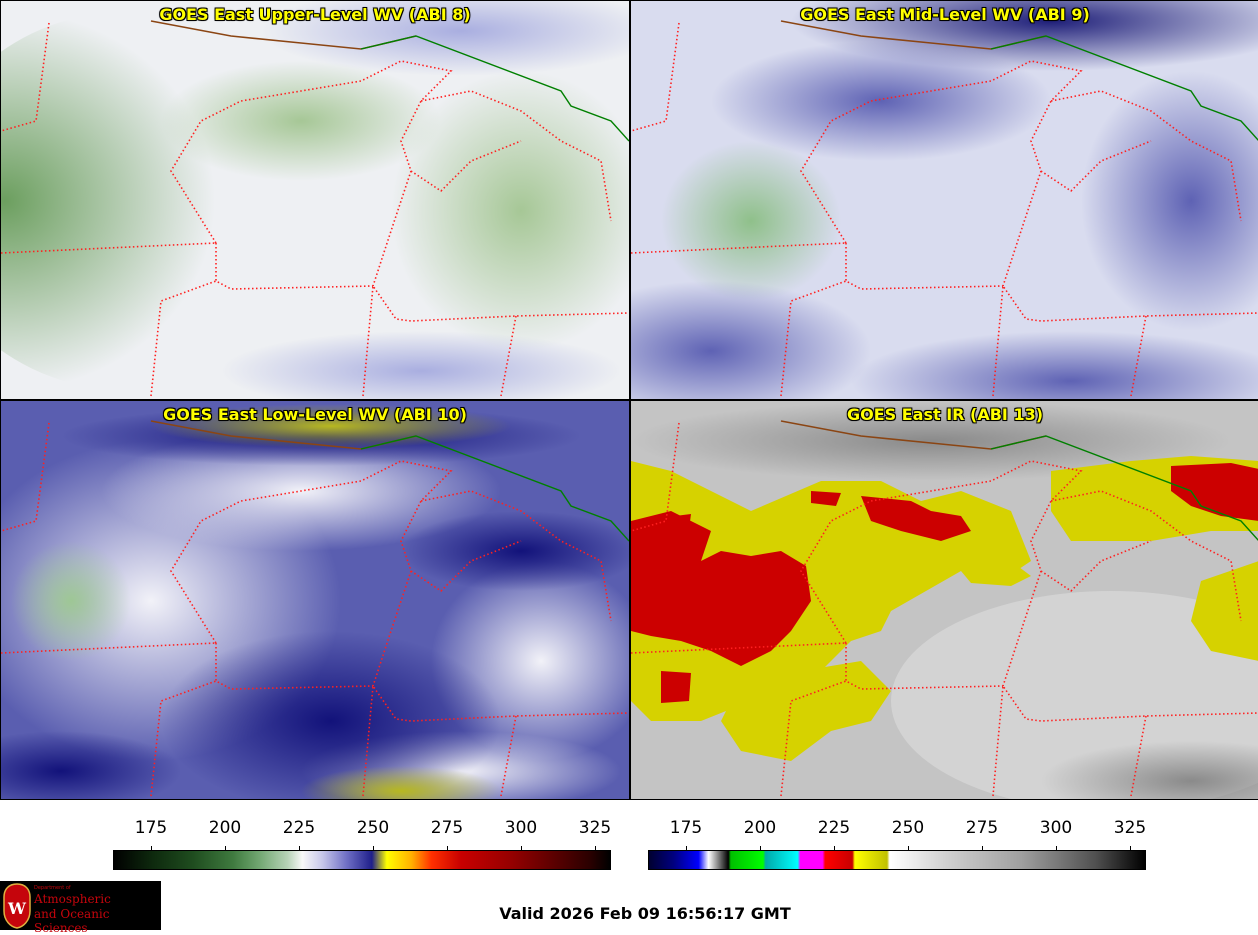 This screenshot has height=935, width=1258. Describe the element at coordinates (1056, 828) in the screenshot. I see `ir-tick-label: 300` at that location.